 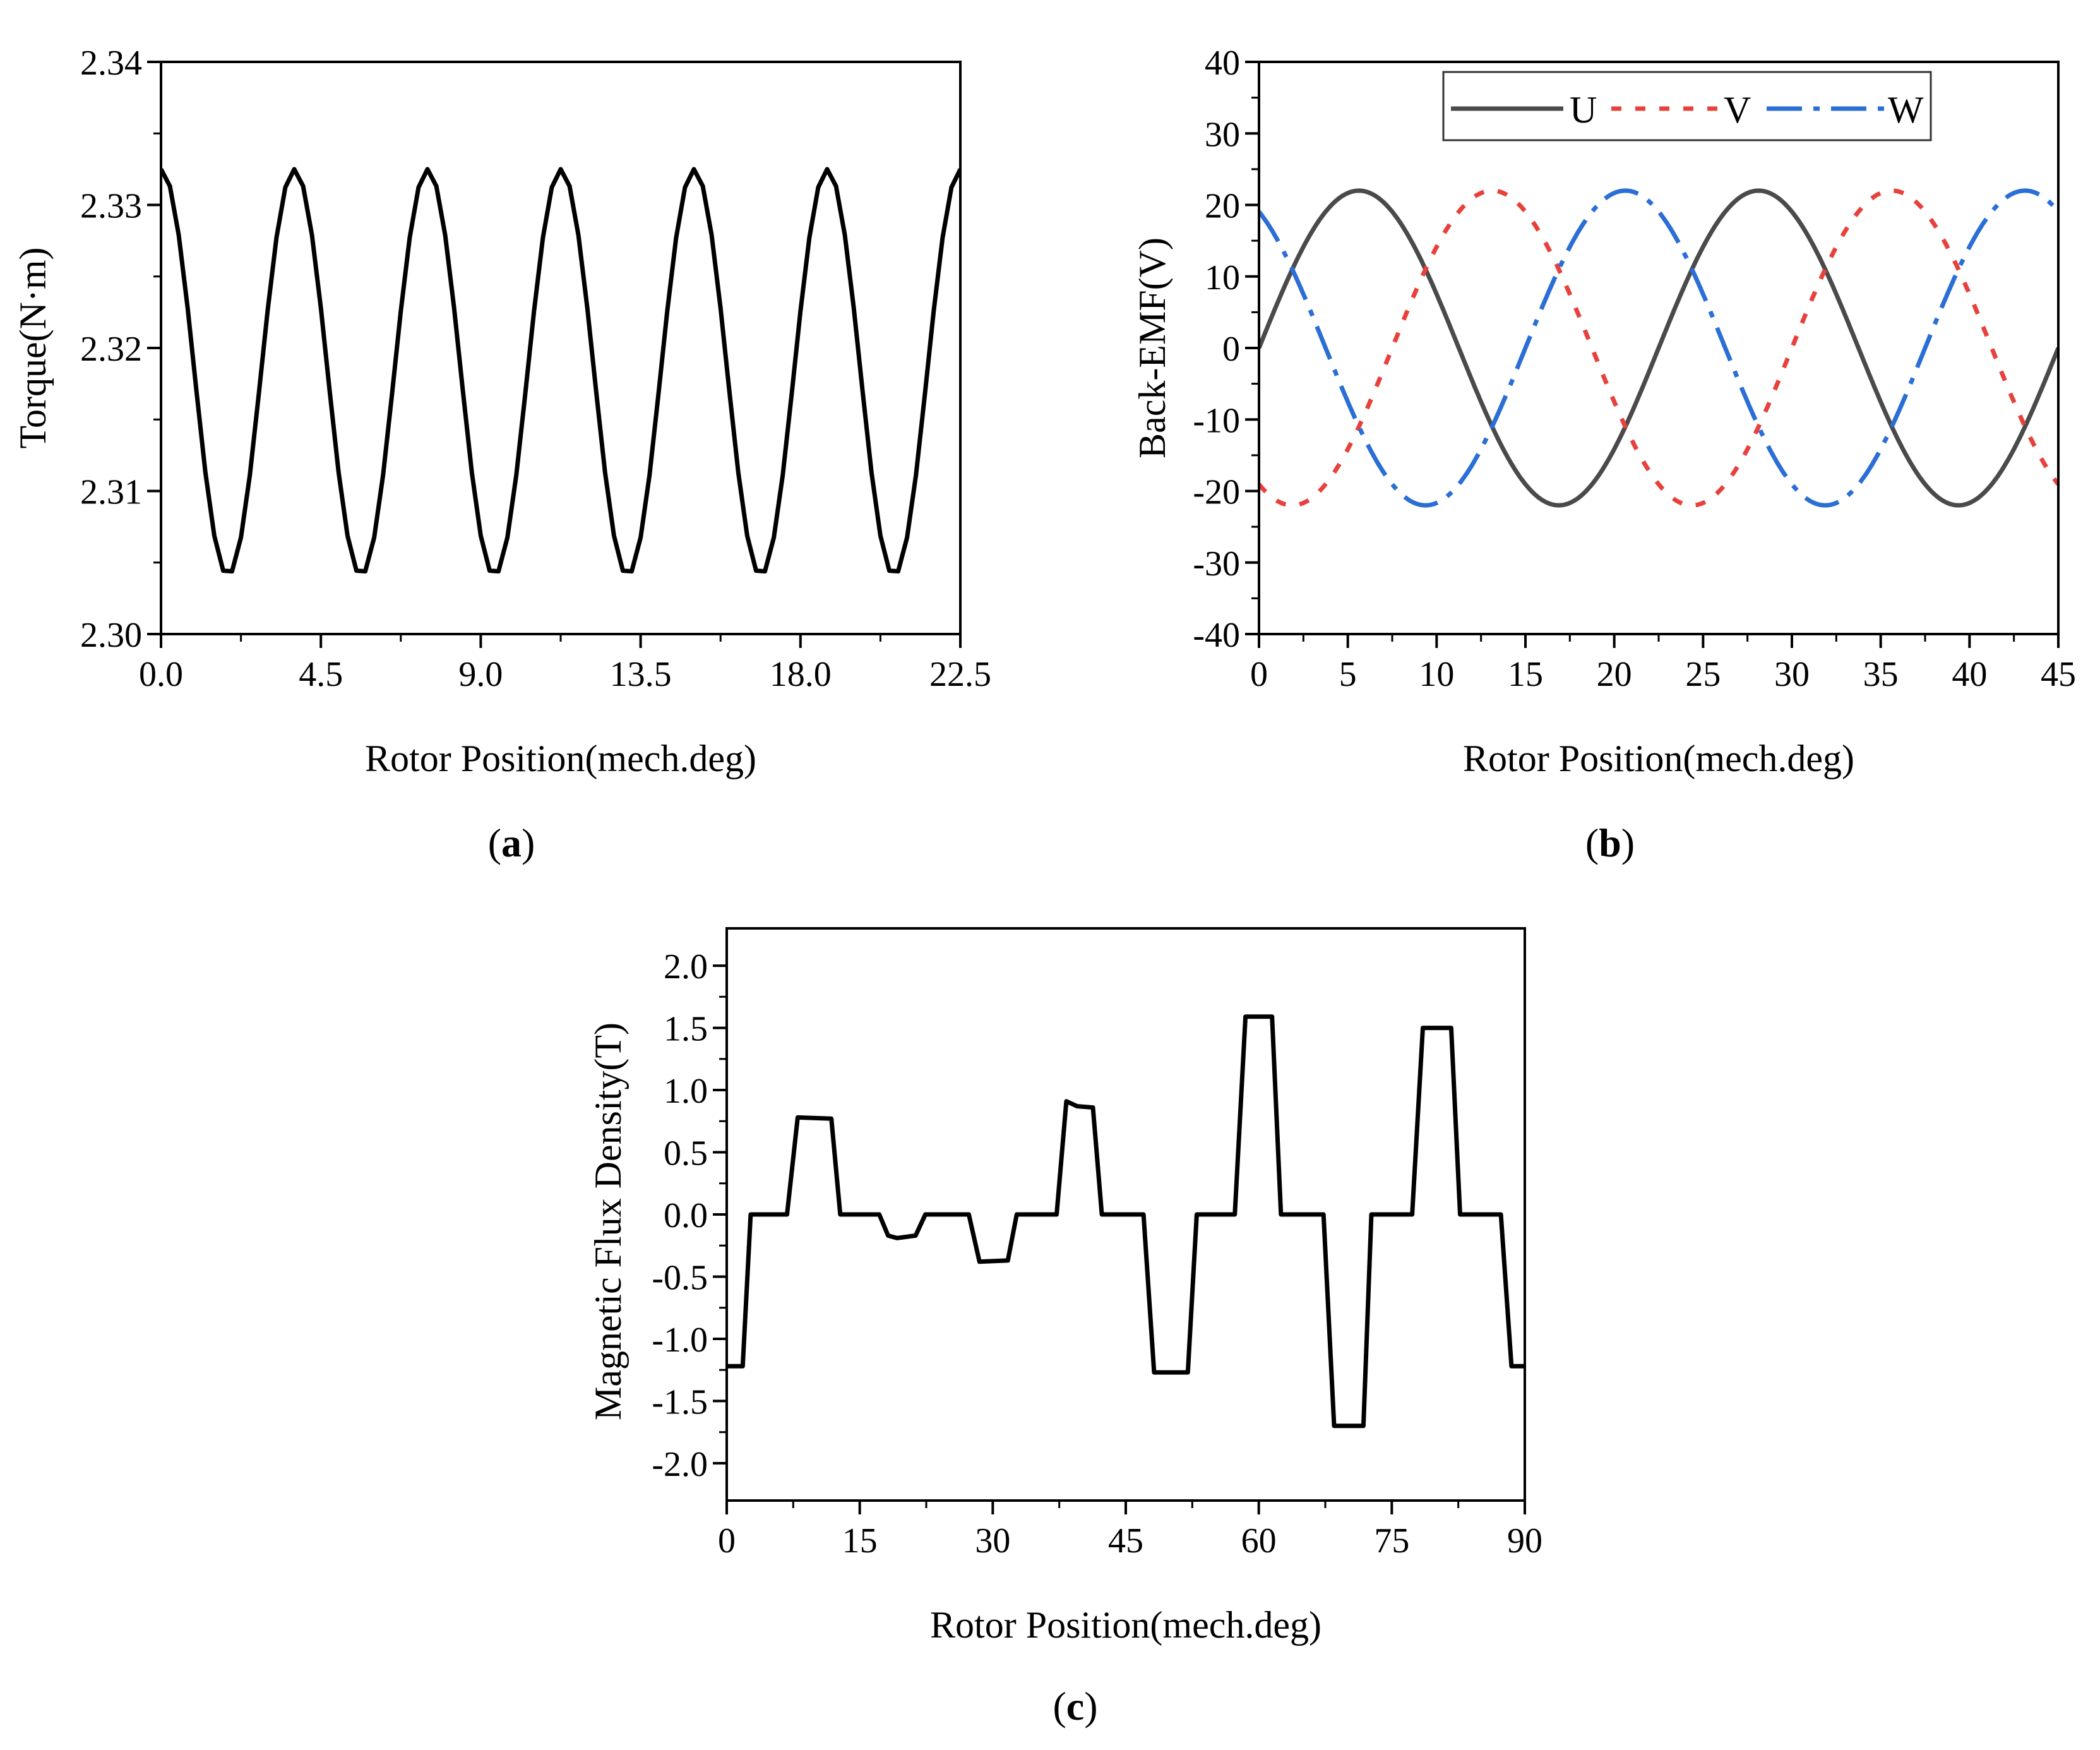 What do you see at coordinates (1222, 206) in the screenshot?
I see `chart-b-ytick-label: 20` at bounding box center [1222, 206].